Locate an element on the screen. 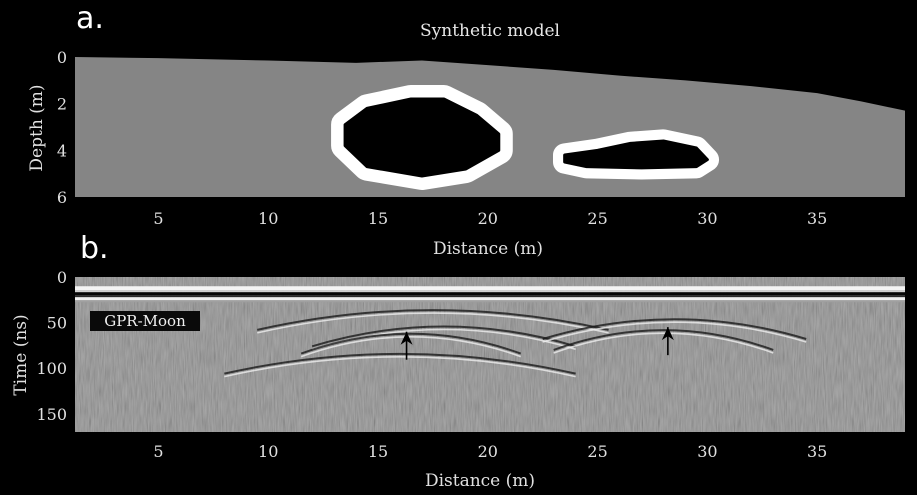  y-tick-label: 2 is located at coordinates (62, 104).